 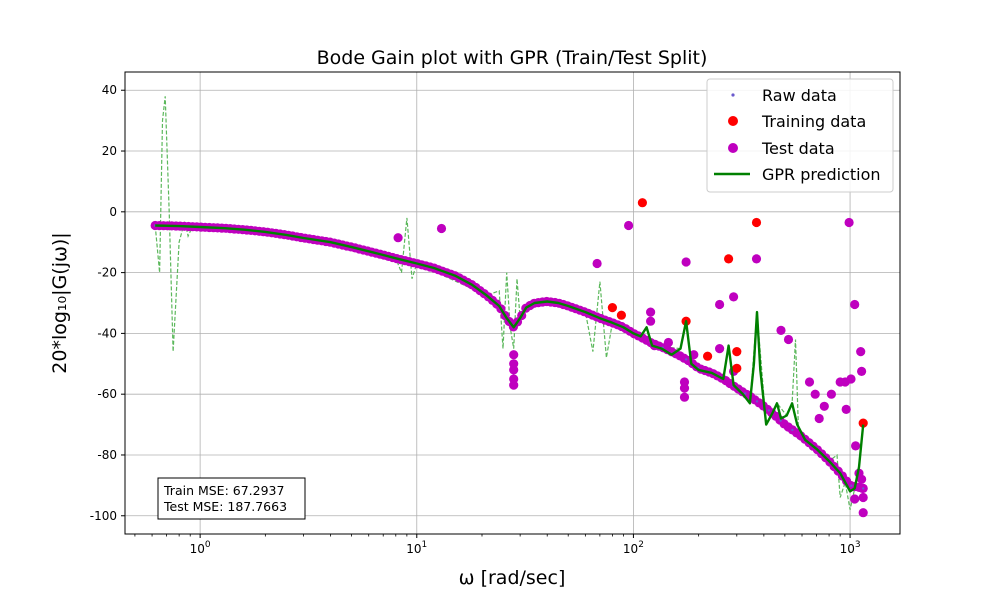 I want to click on legend-frame, so click(x=800, y=135).